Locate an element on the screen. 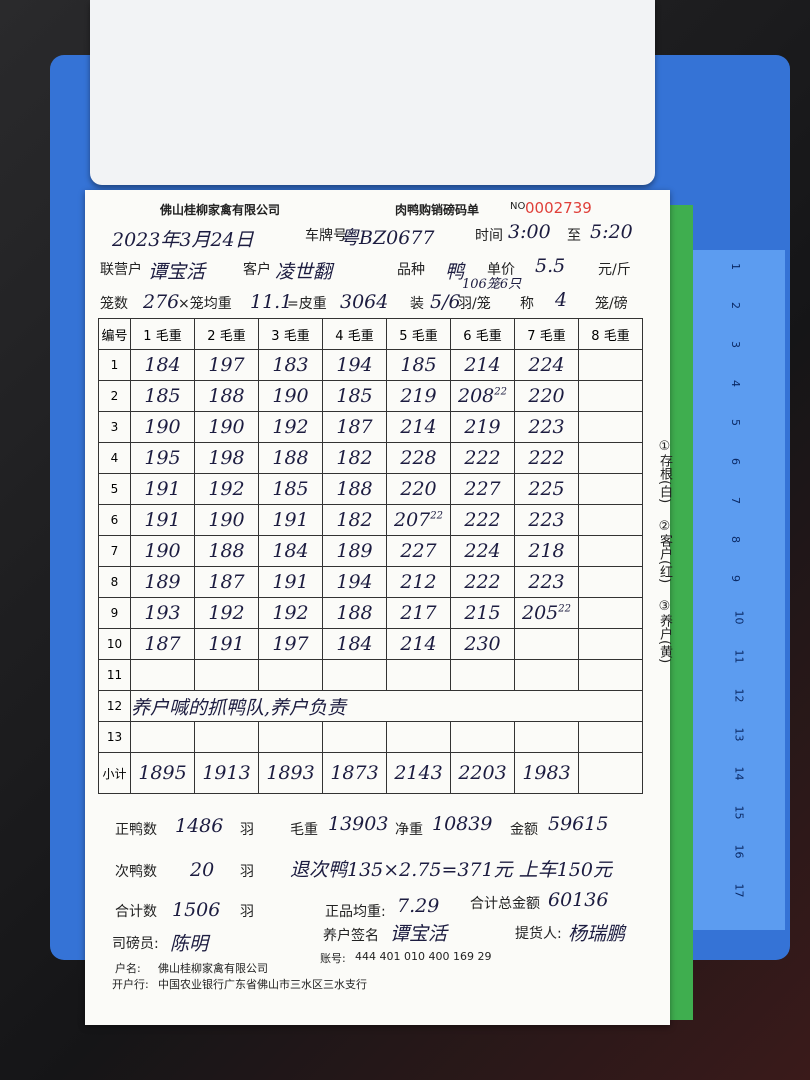 The height and width of the screenshot is (1080, 810). summary-grand: 60136 is located at coordinates (578, 900).